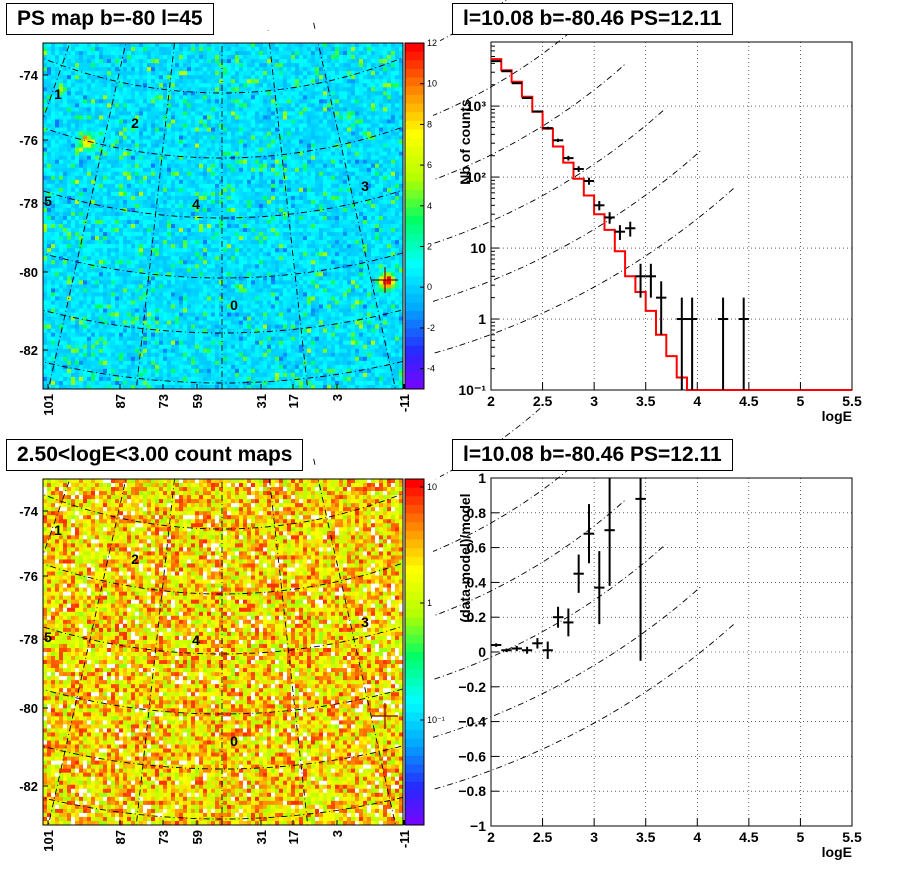 The image size is (898, 871). Describe the element at coordinates (801, 401) in the screenshot. I see `x-tick-label: 5` at that location.